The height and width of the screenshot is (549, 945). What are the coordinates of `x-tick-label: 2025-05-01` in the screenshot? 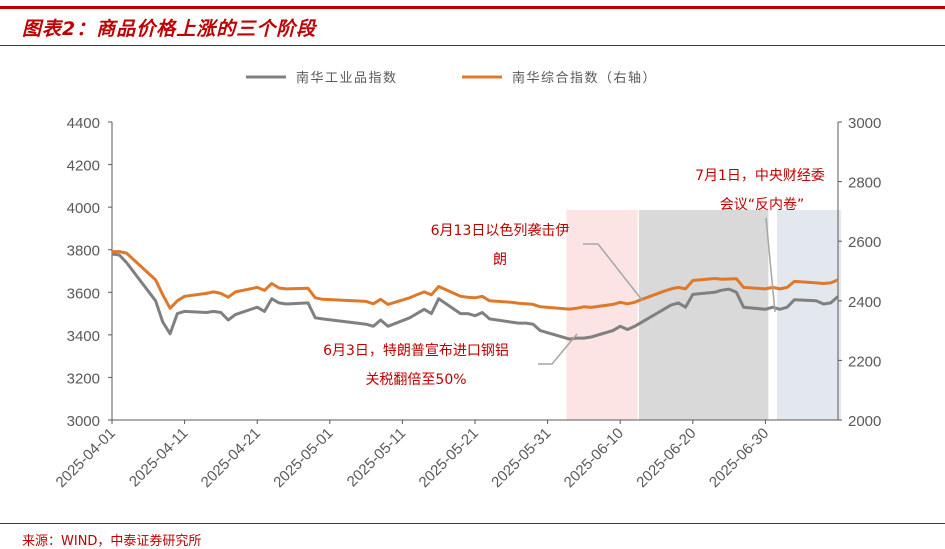 It's located at (303, 458).